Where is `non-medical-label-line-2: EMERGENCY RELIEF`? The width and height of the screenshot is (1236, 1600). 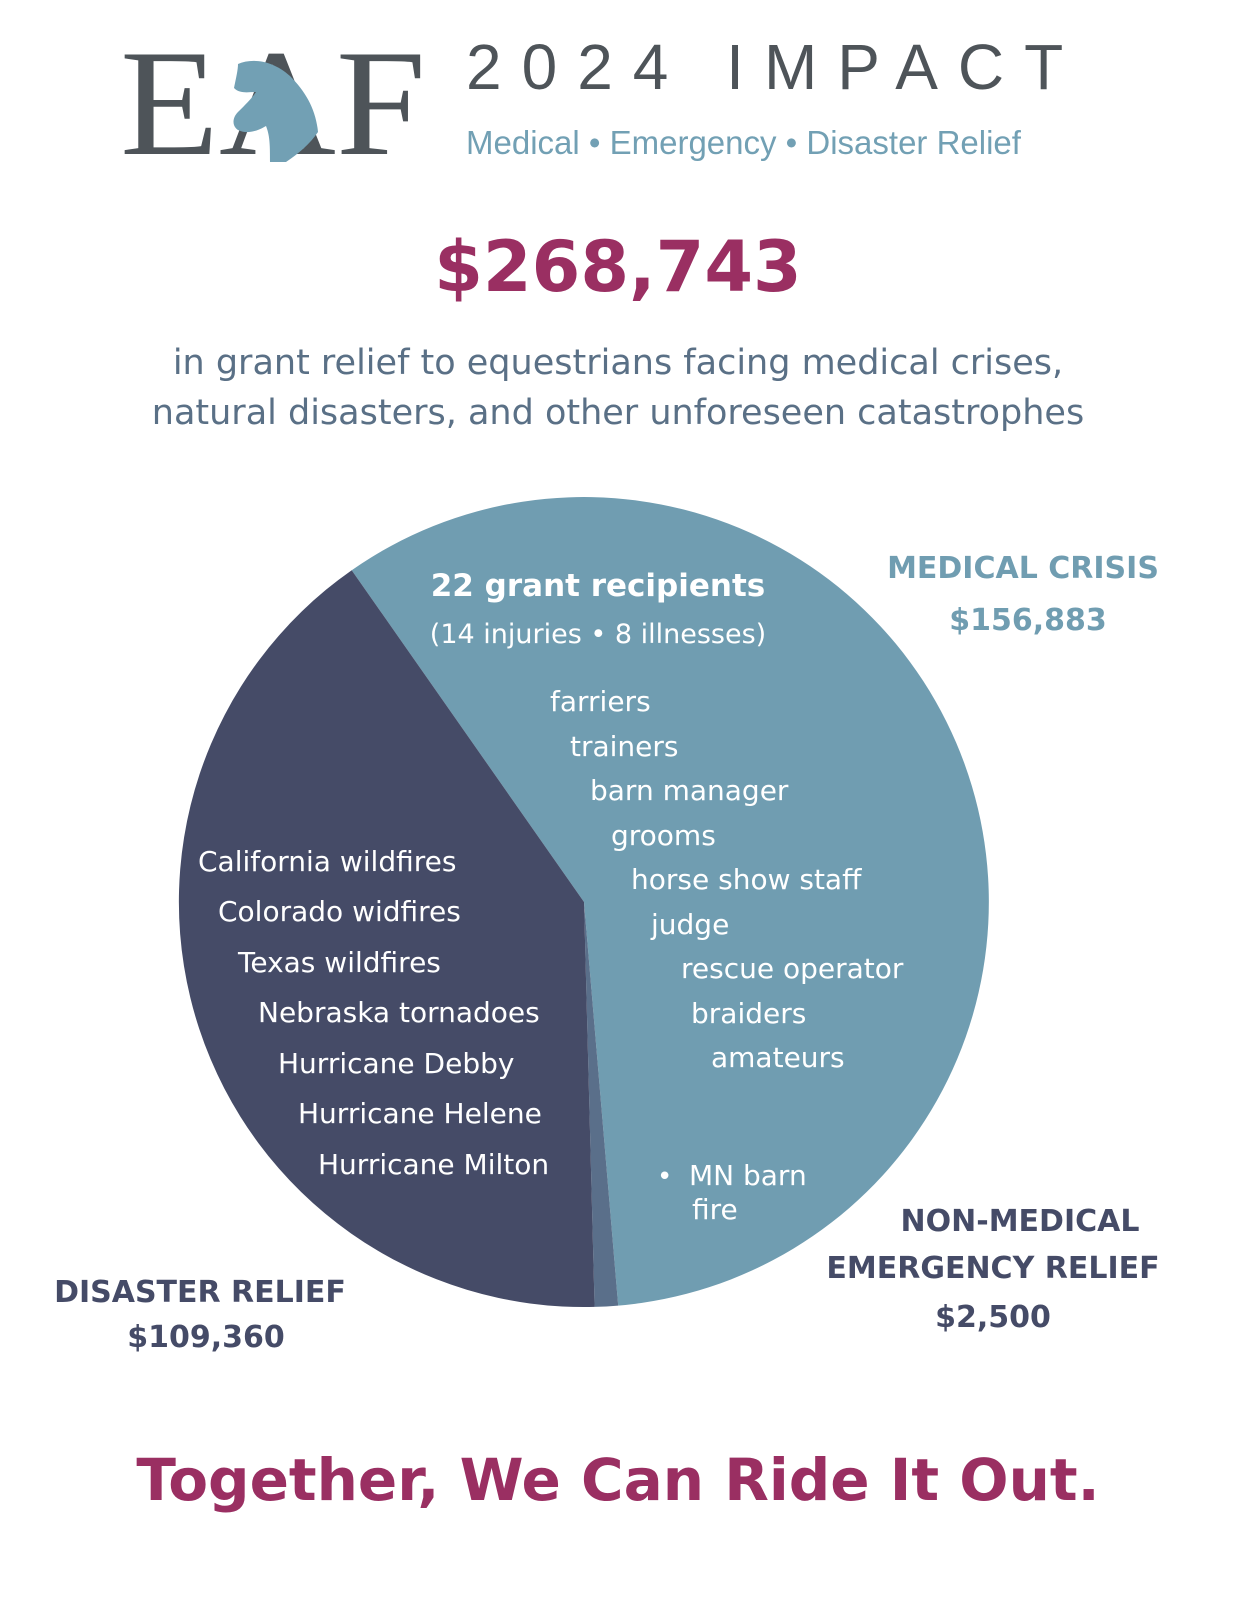 non-medical-label-line-2: EMERGENCY RELIEF is located at coordinates (992, 1268).